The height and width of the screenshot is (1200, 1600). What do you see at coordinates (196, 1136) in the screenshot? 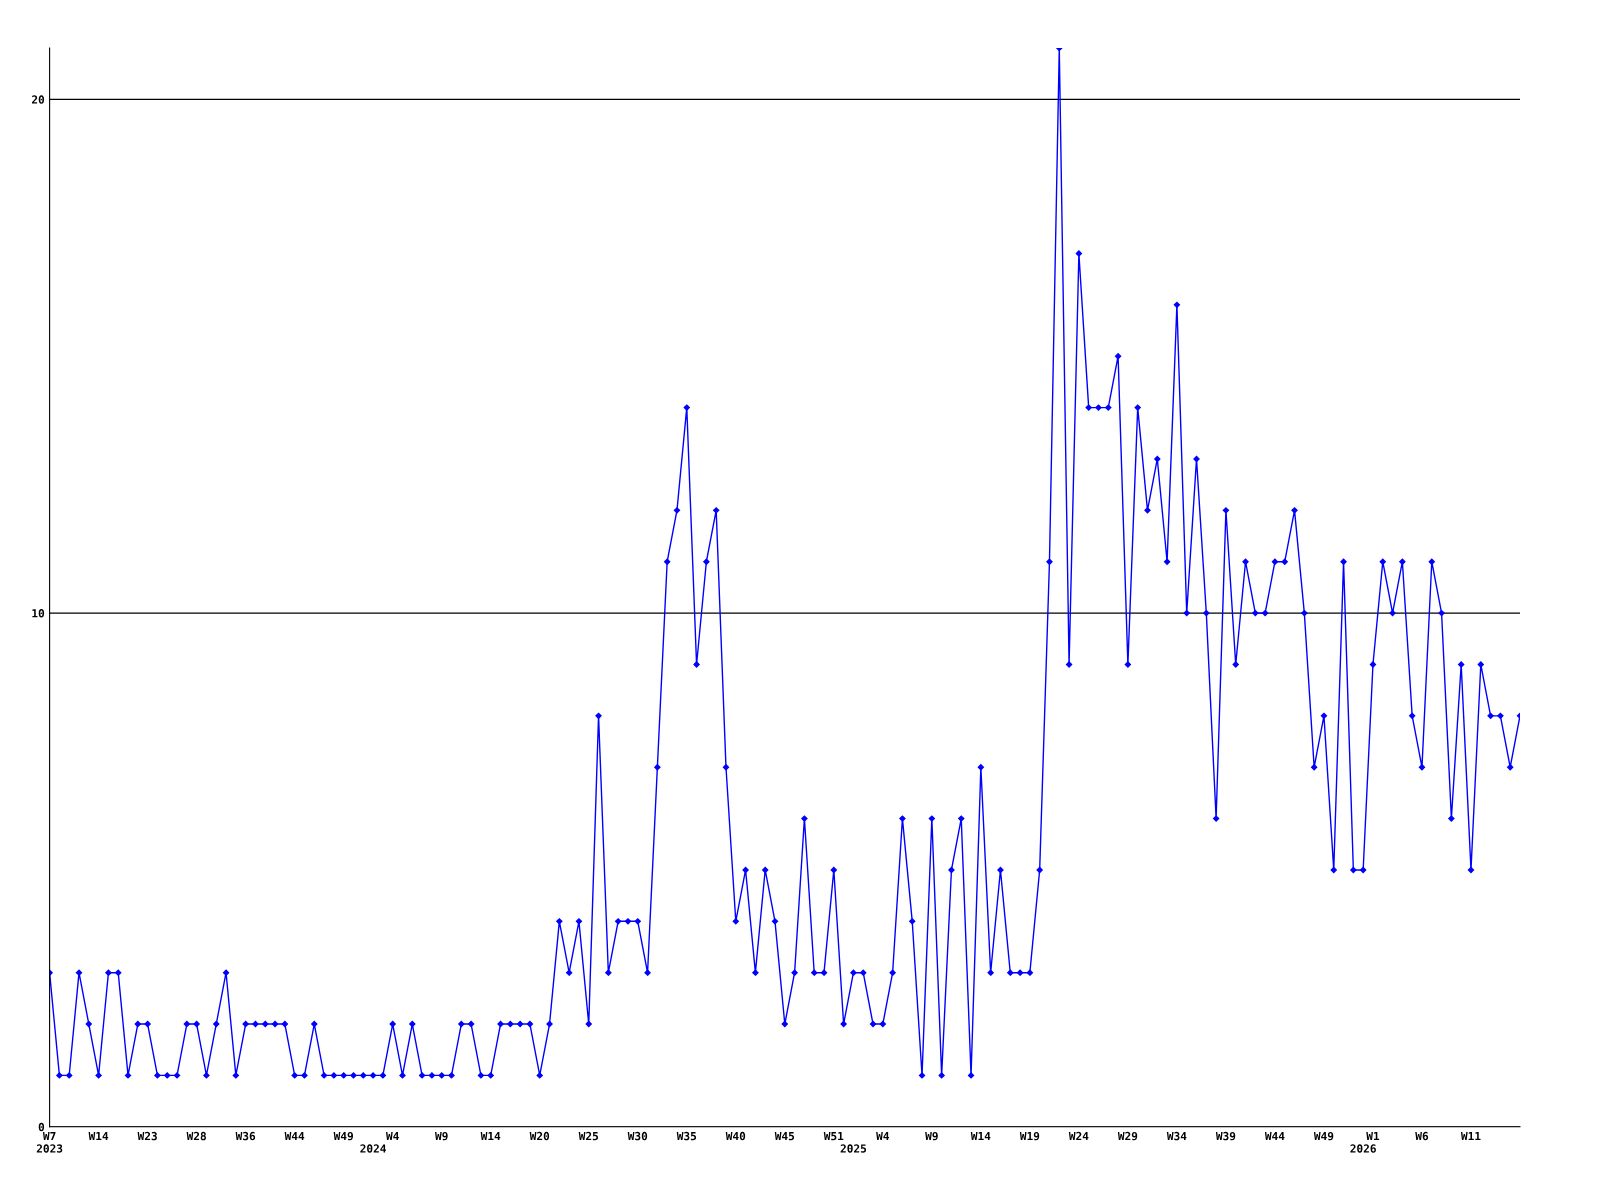
I see `x-tick-label: W28` at bounding box center [196, 1136].